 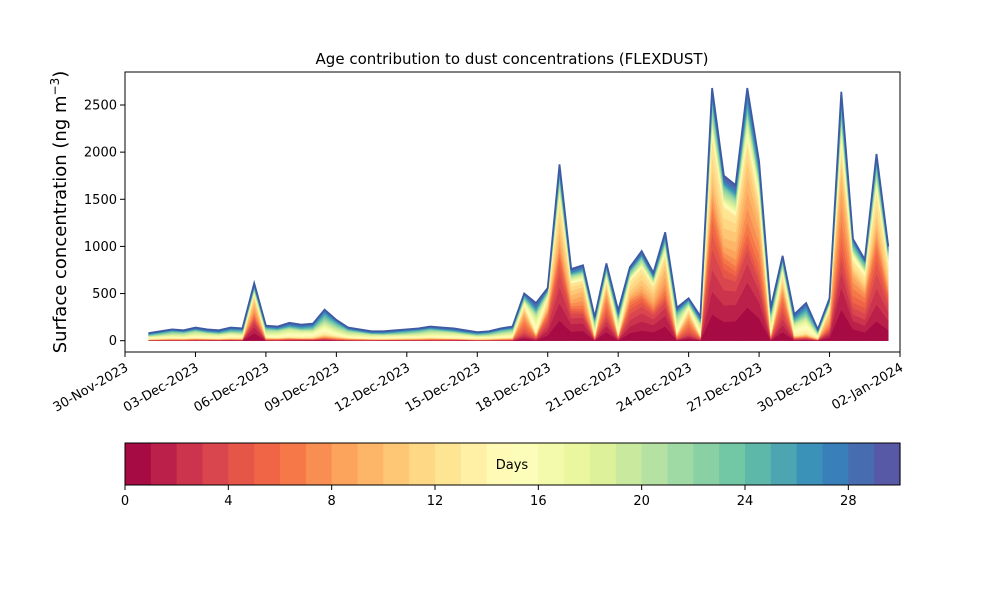 I want to click on colorbar-tick-label: 4, so click(x=228, y=501).